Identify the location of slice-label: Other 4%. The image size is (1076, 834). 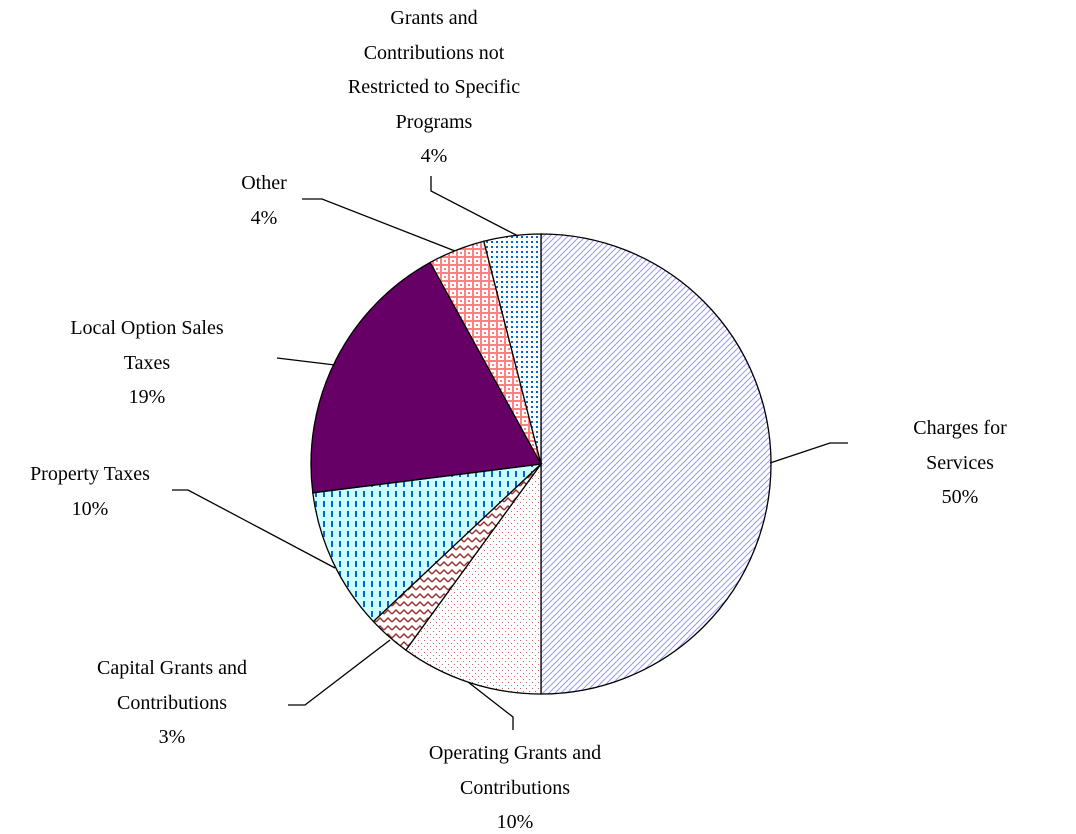
(264, 200).